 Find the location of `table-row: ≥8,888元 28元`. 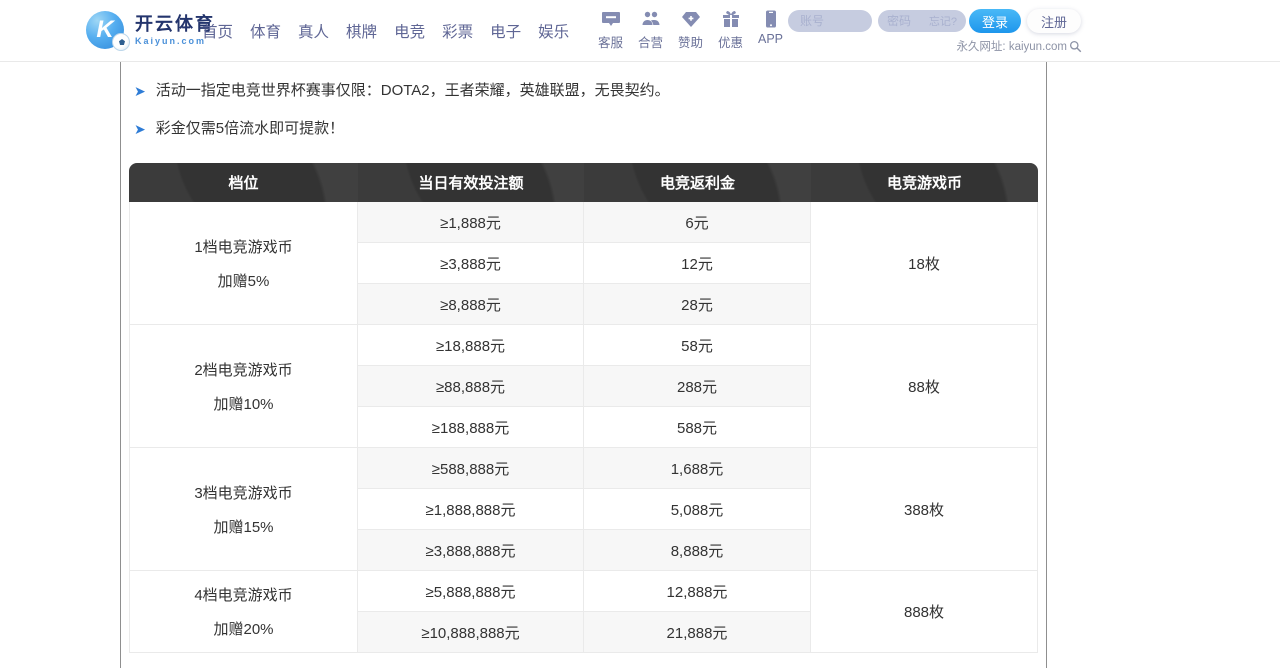

table-row: ≥8,888元 28元 is located at coordinates (583, 304).